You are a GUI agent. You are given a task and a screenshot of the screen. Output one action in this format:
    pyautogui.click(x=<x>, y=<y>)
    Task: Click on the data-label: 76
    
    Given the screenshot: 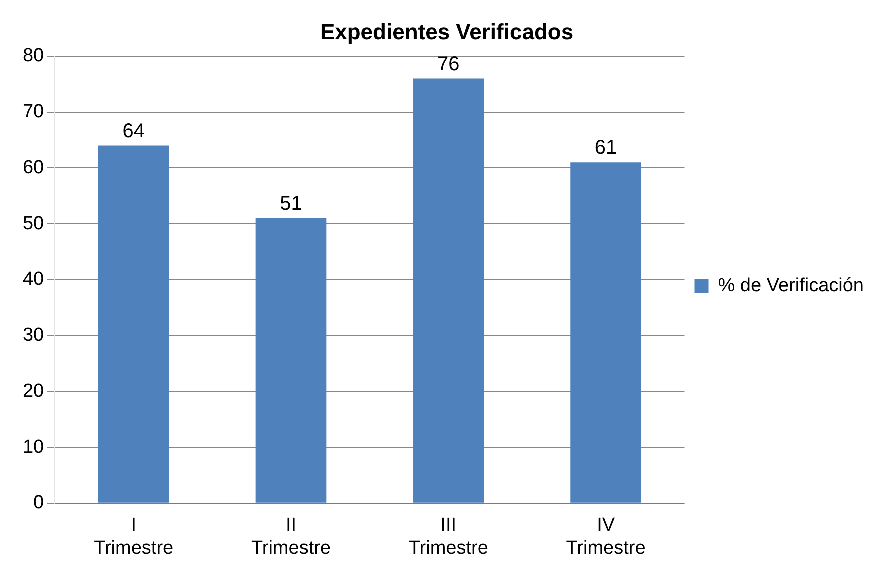 What is the action you would take?
    pyautogui.click(x=449, y=64)
    